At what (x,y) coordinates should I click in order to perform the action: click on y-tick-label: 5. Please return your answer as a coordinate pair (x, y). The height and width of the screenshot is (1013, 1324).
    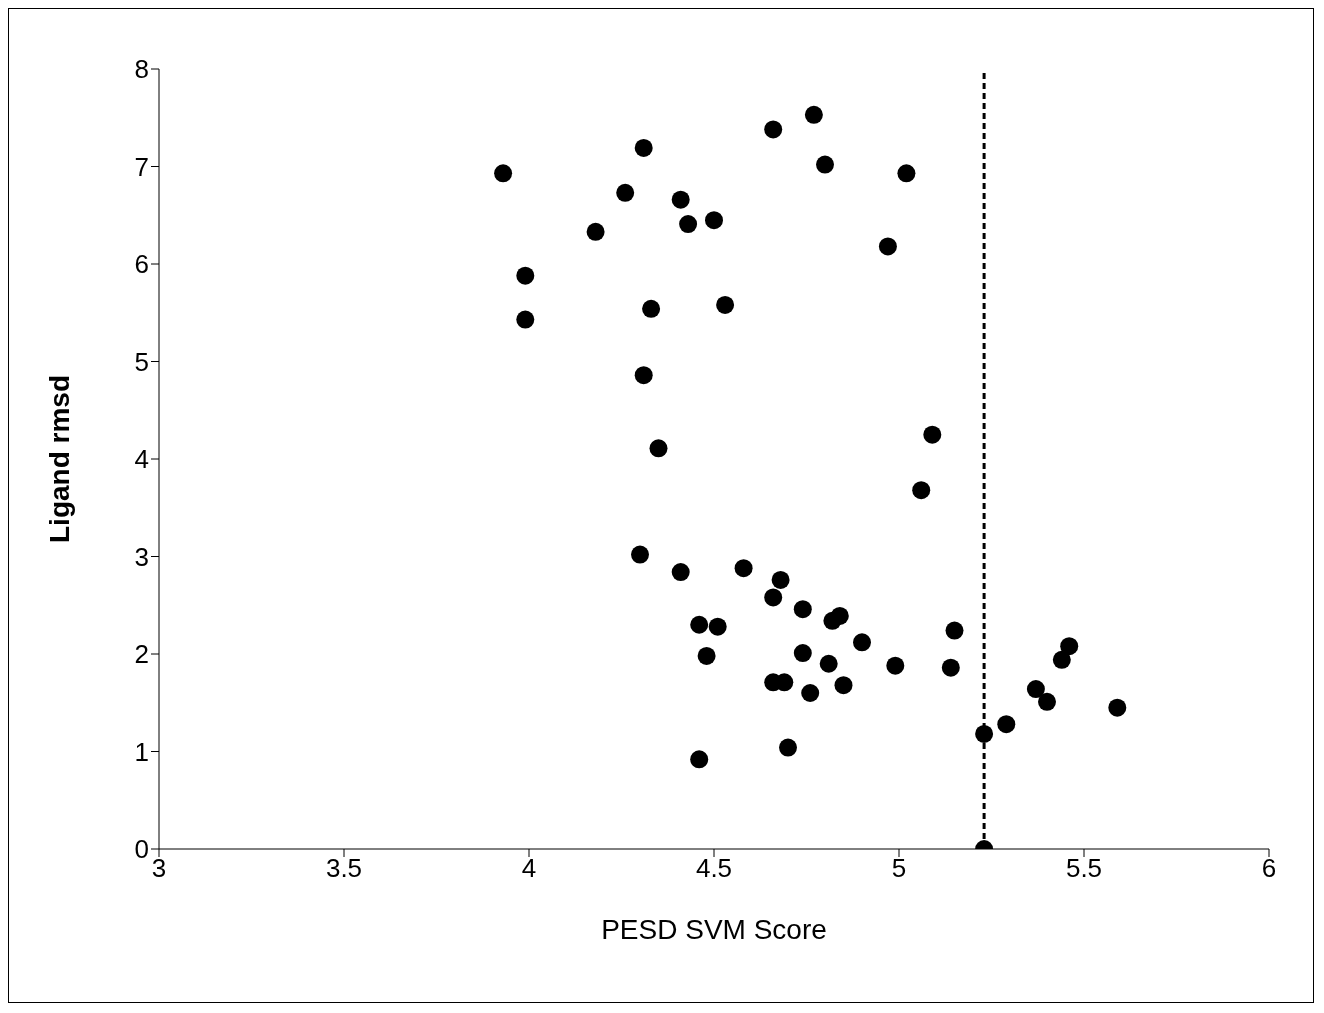
    Looking at the image, I should click on (141, 361).